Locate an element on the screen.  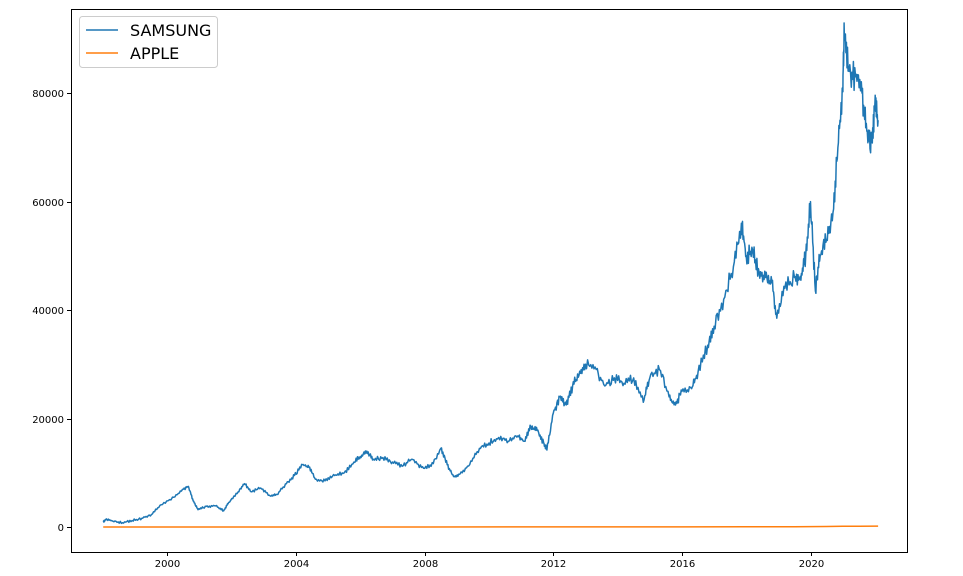
legend-label-apple: APPLE is located at coordinates (154, 53).